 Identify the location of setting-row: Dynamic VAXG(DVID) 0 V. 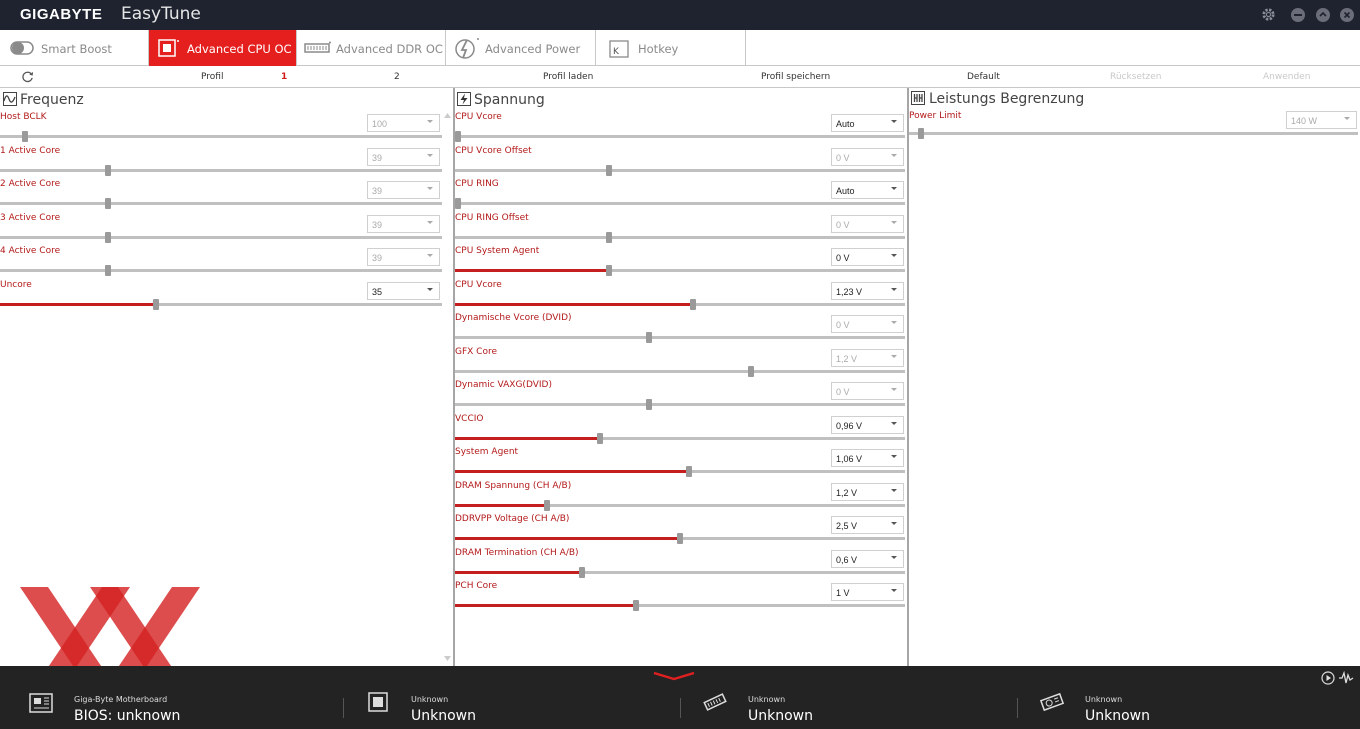
(681, 396).